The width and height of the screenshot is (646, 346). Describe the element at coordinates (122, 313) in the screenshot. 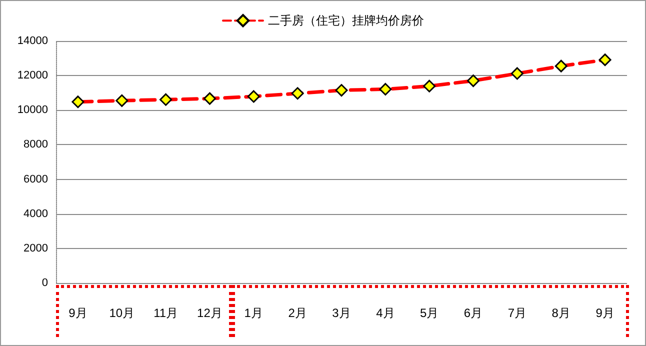

I see `x-tick-label: 10月` at that location.